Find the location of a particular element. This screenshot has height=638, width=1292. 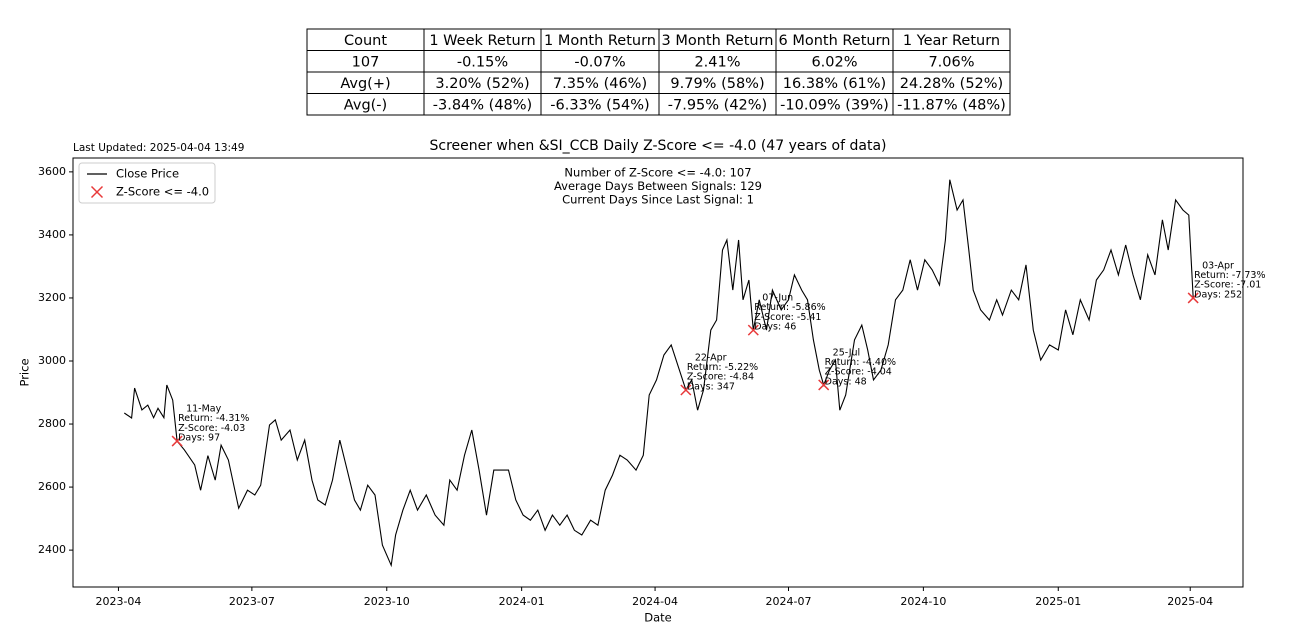

table-cell: -6.33% (54%) is located at coordinates (599, 105).